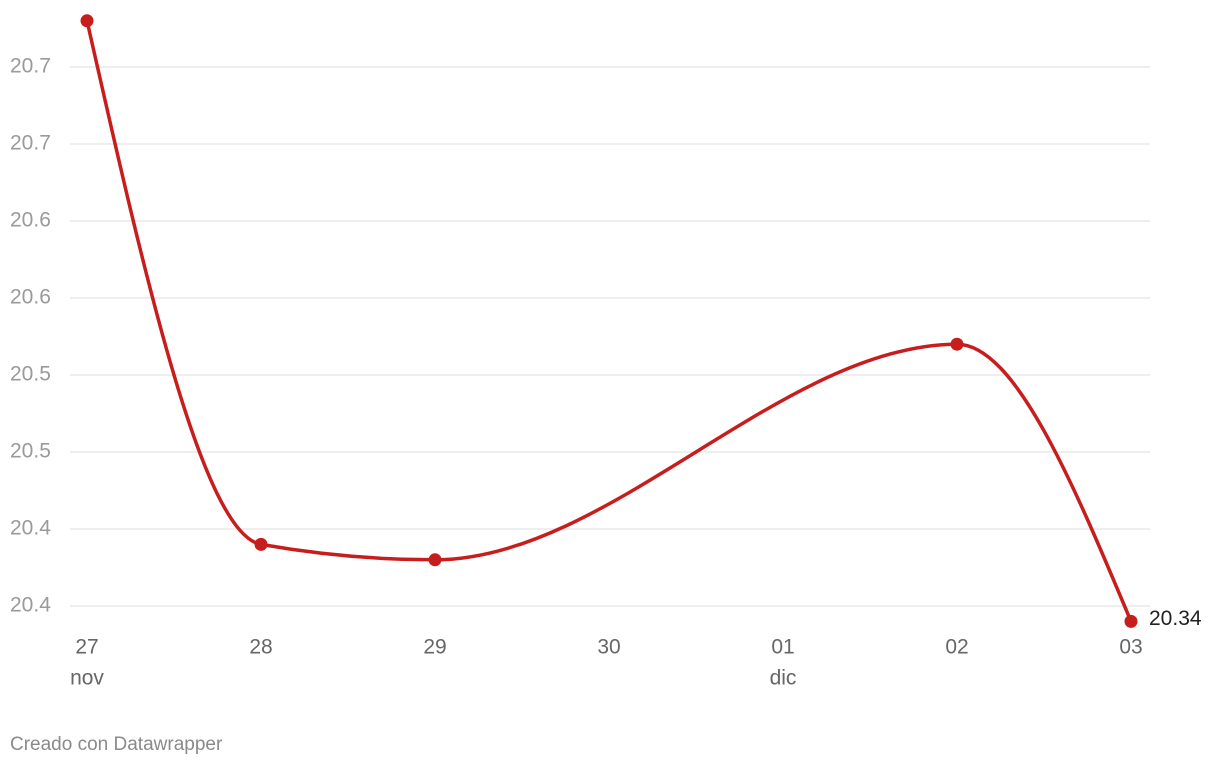 The width and height of the screenshot is (1220, 768). I want to click on x-tick-label: 30, so click(608, 647).